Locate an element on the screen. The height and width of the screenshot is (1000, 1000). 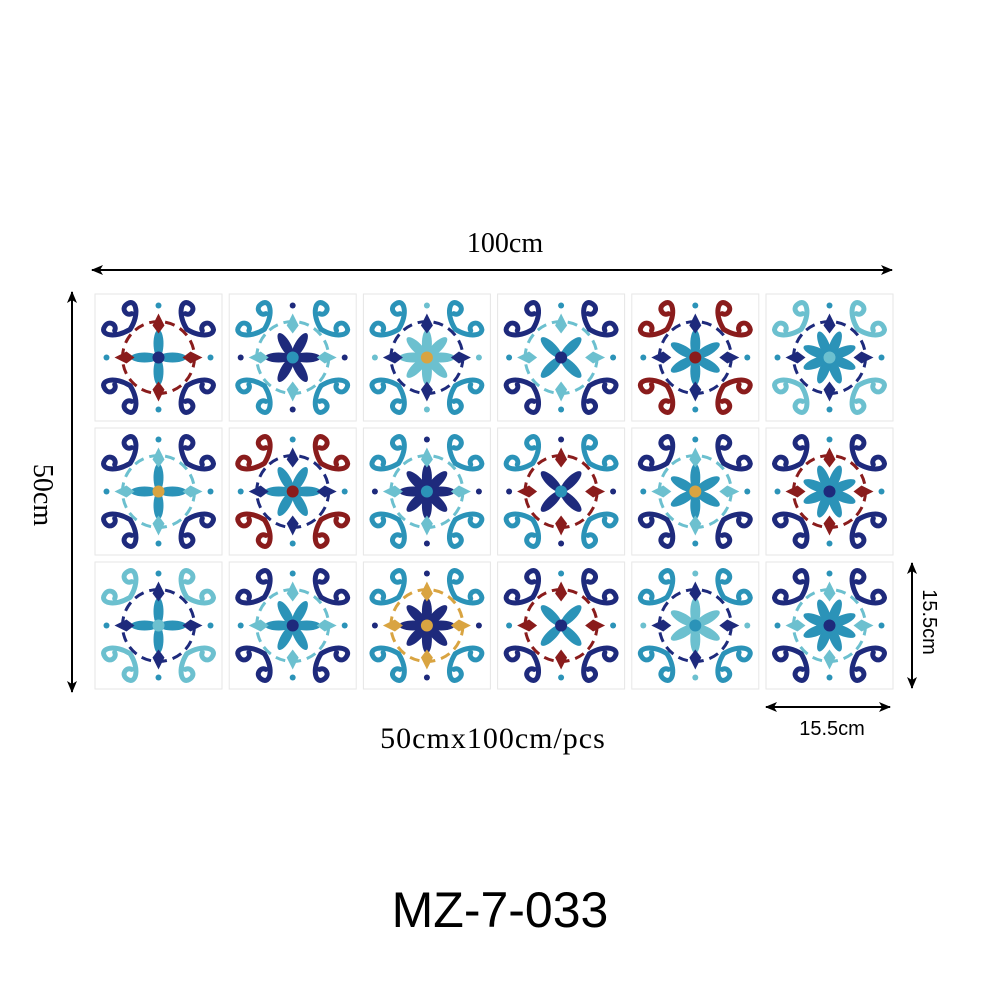
model-number: MZ-7-033 is located at coordinates (500, 910).